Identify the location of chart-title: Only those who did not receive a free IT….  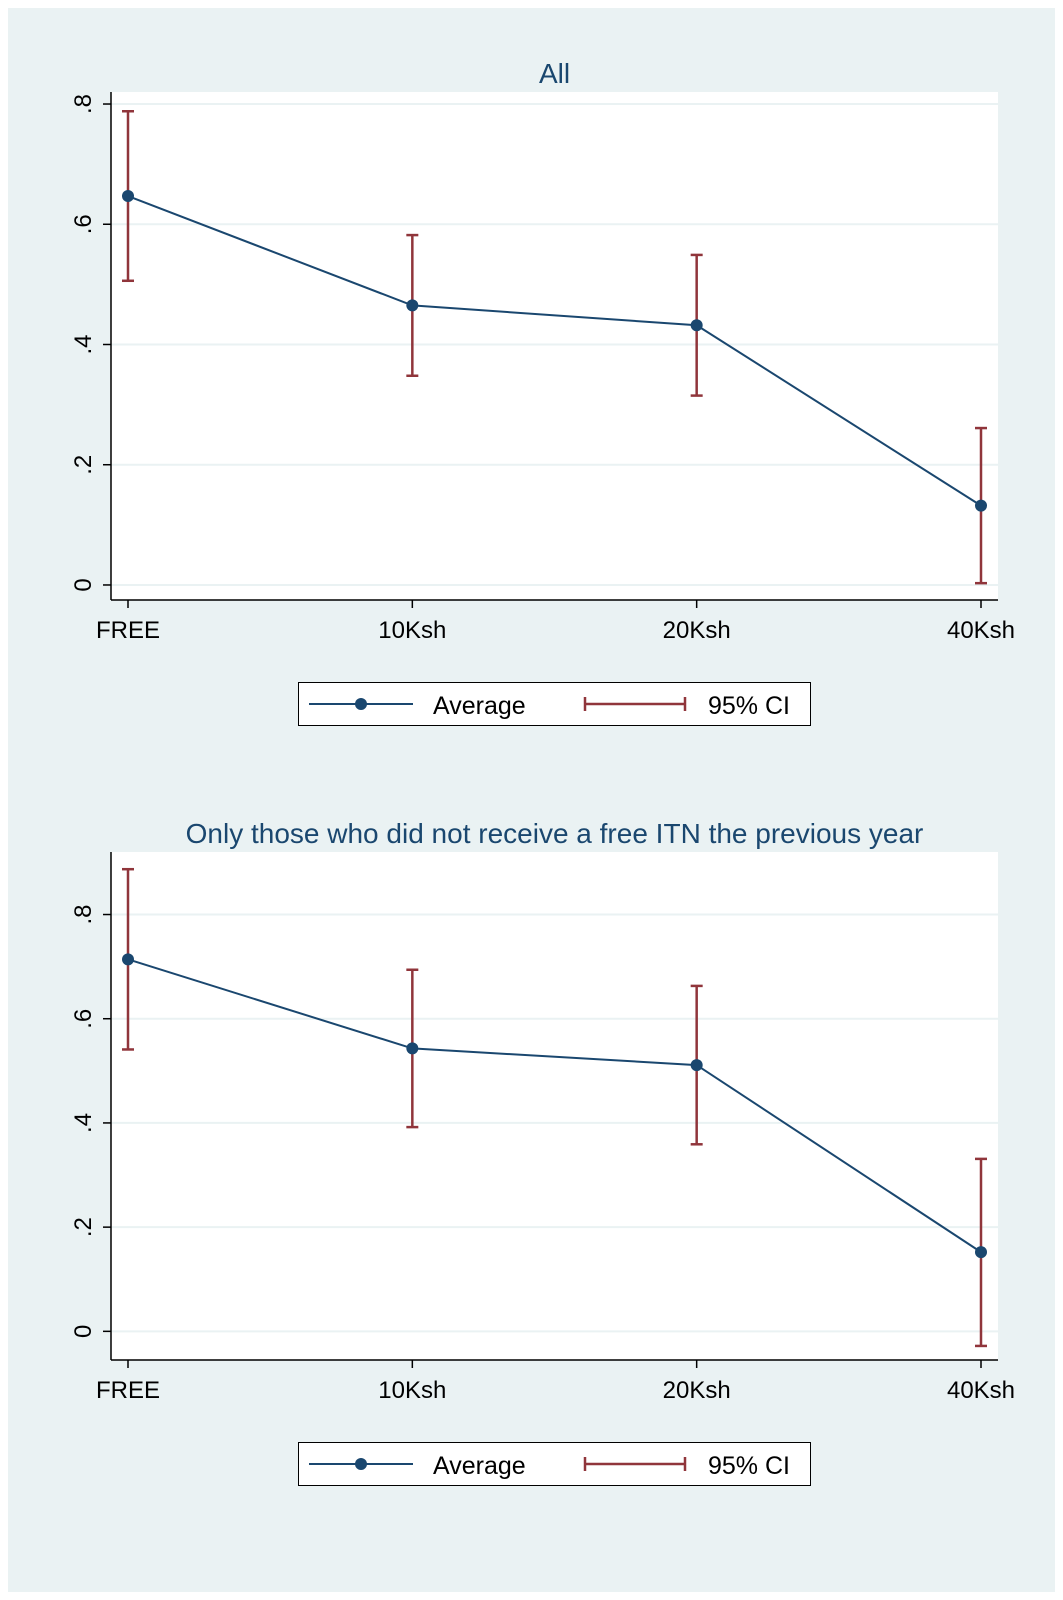
(555, 833).